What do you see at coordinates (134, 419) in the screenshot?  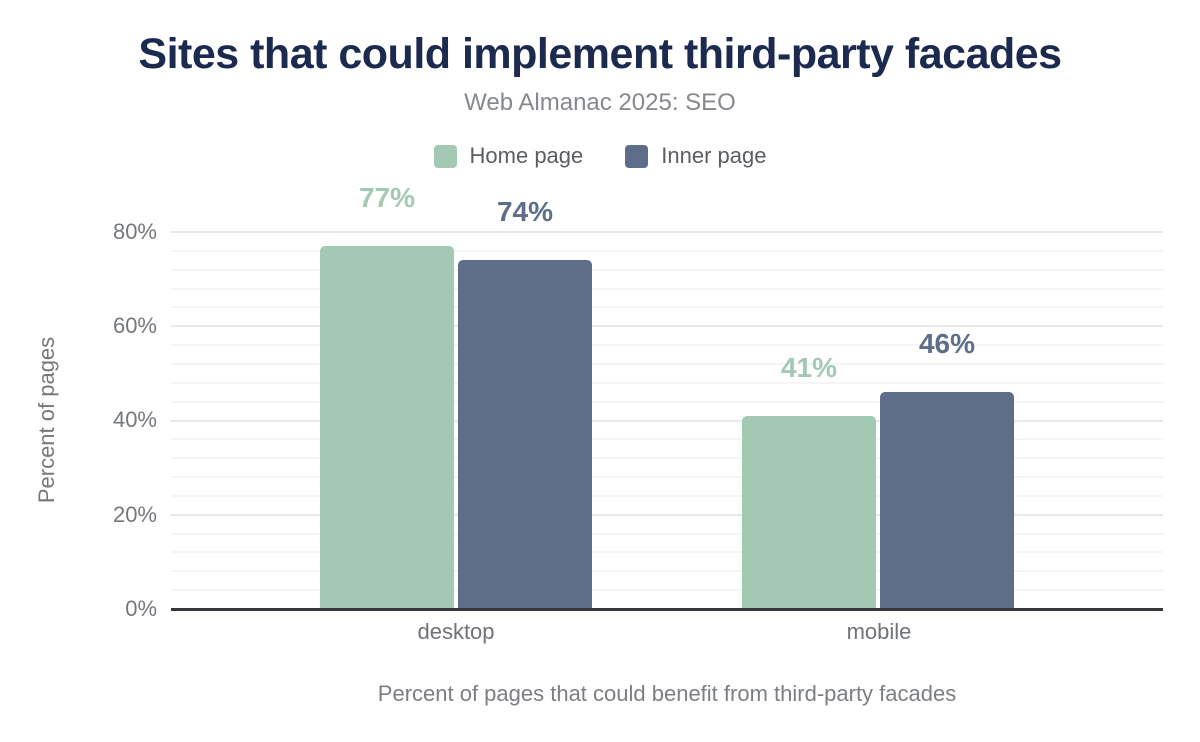 I see `y-tick-40: 40%` at bounding box center [134, 419].